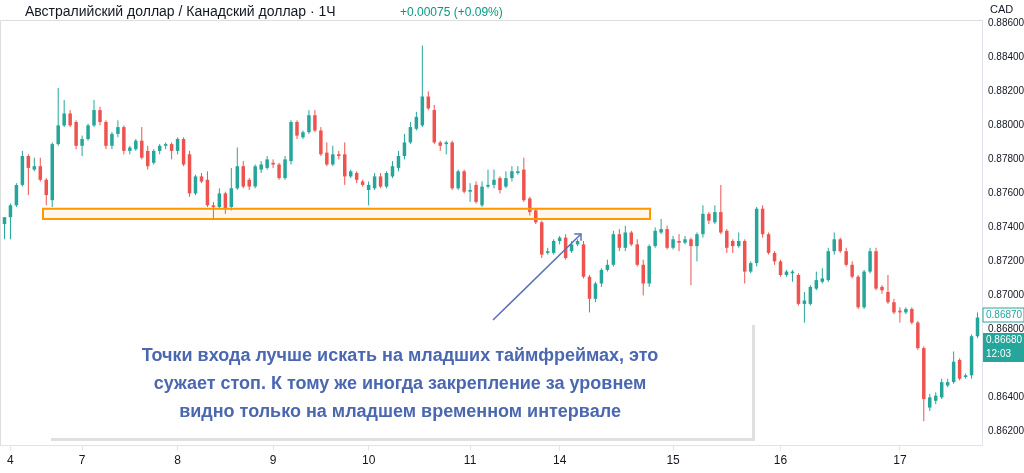 Image resolution: width=1024 pixels, height=473 pixels. What do you see at coordinates (1006, 397) in the screenshot?
I see `y-tick-label: 0.86400` at bounding box center [1006, 397].